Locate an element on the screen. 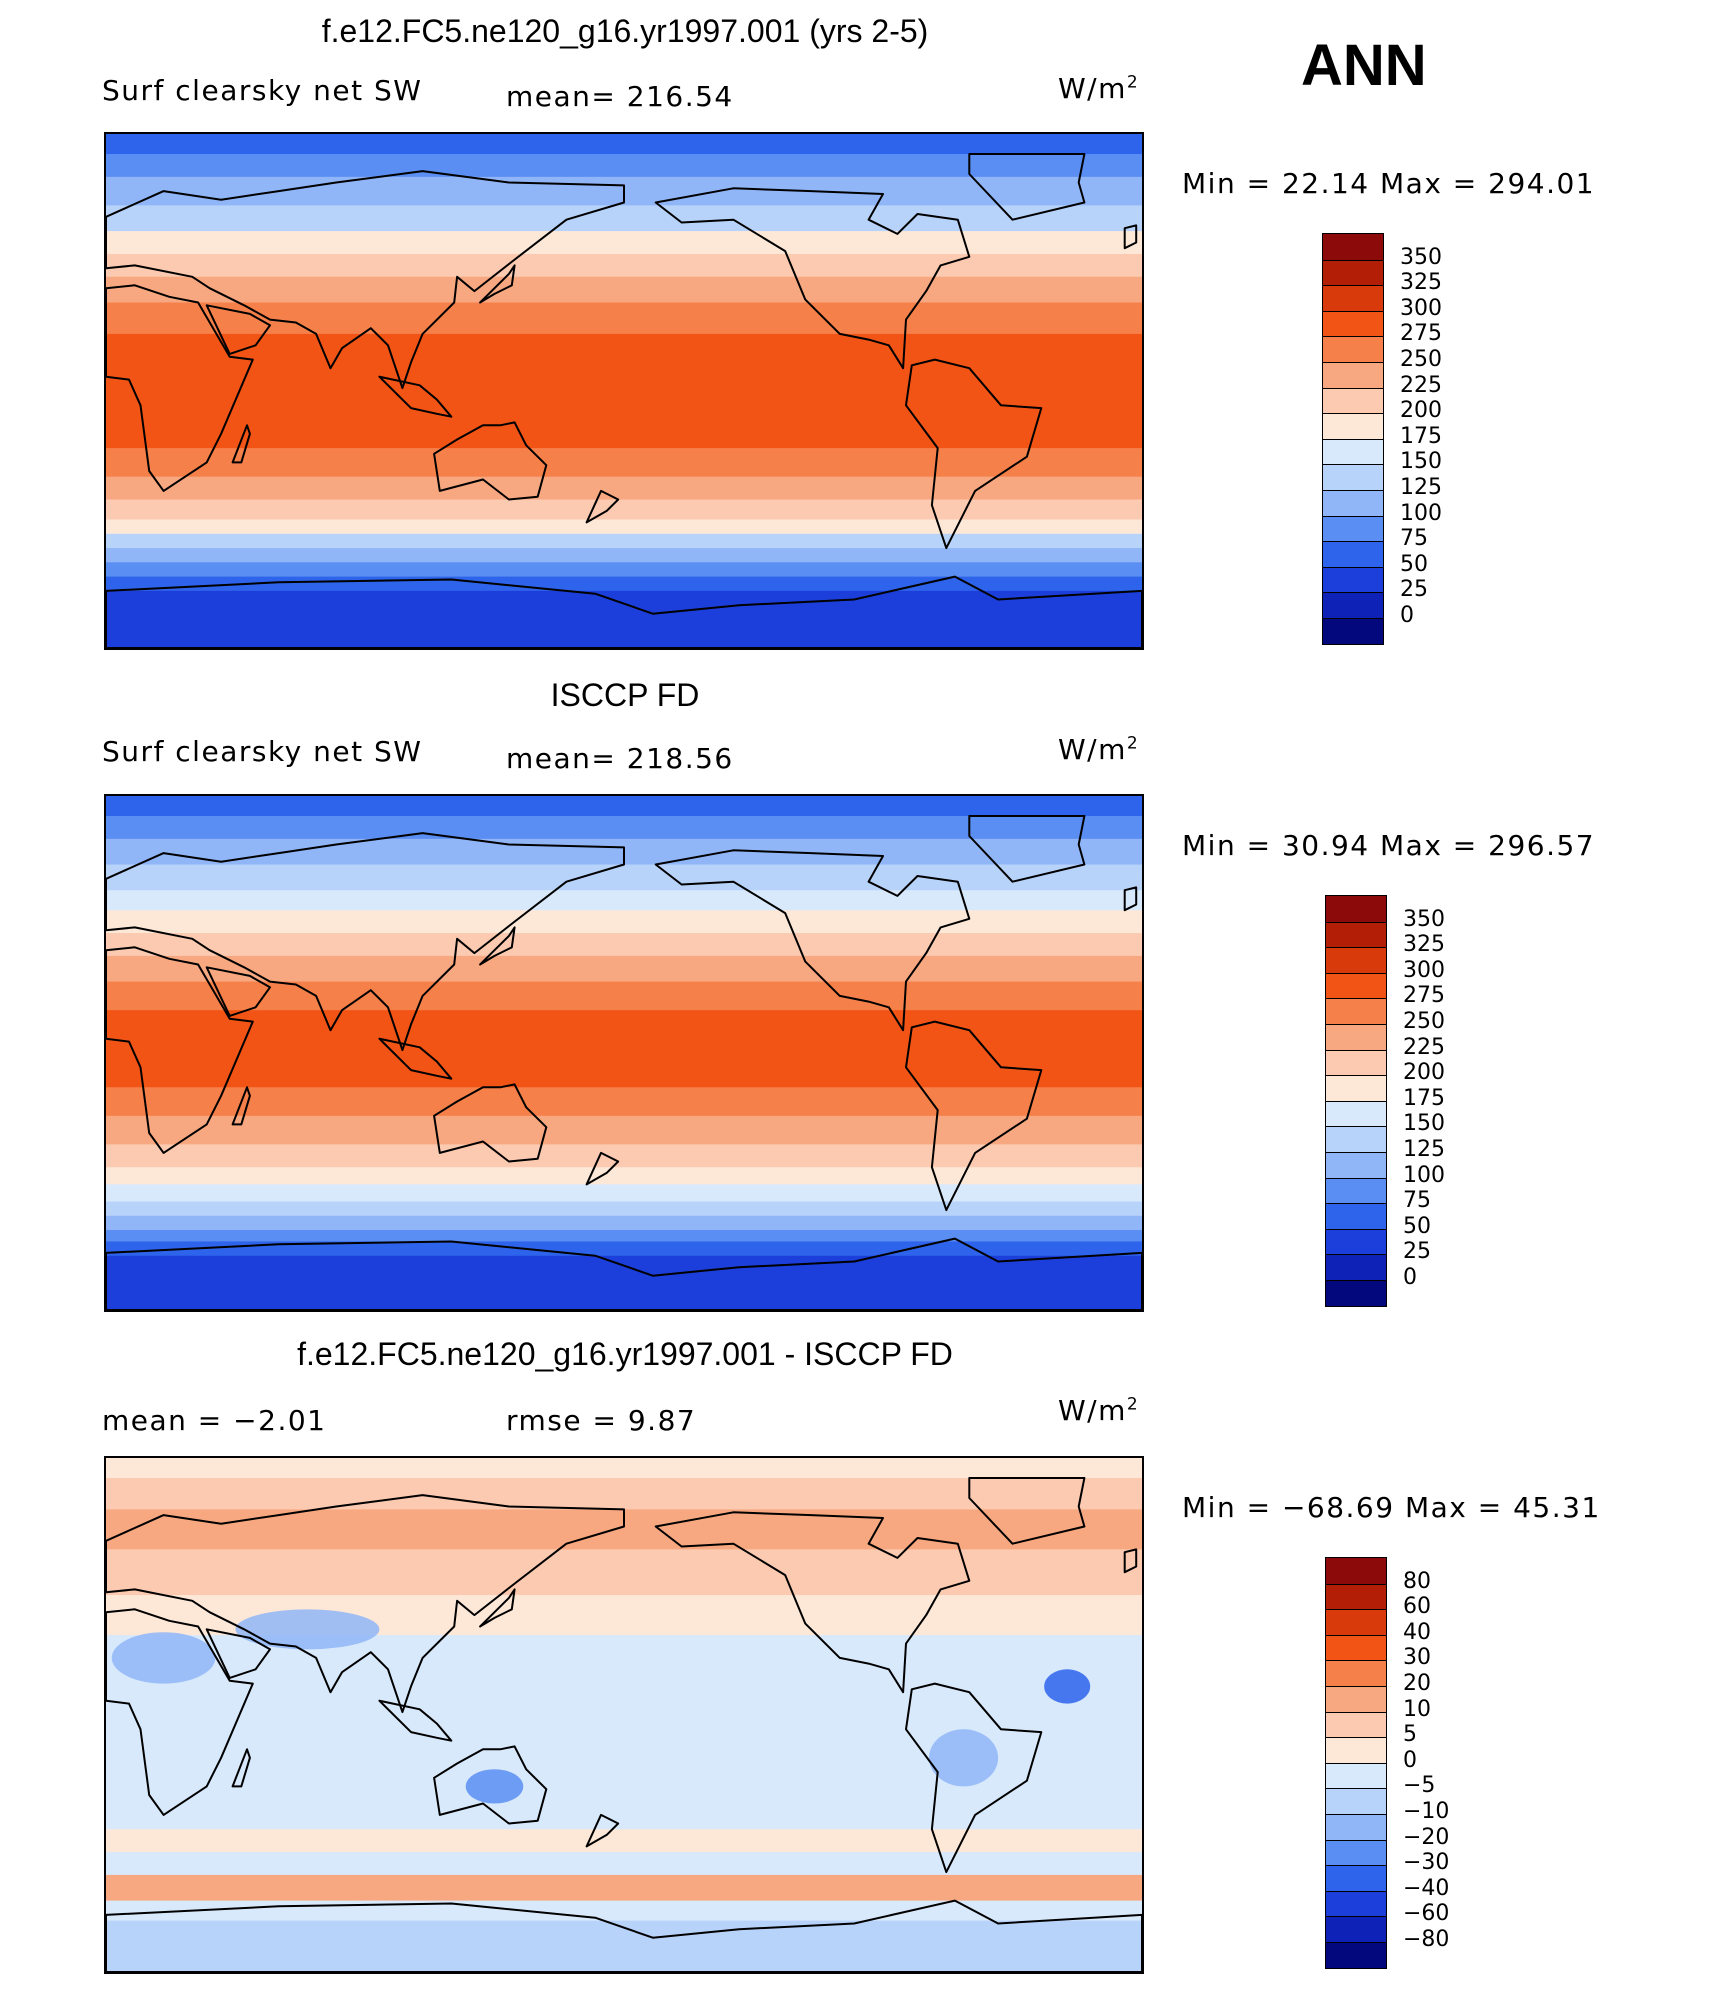  coastline-australia is located at coordinates (490, 461).